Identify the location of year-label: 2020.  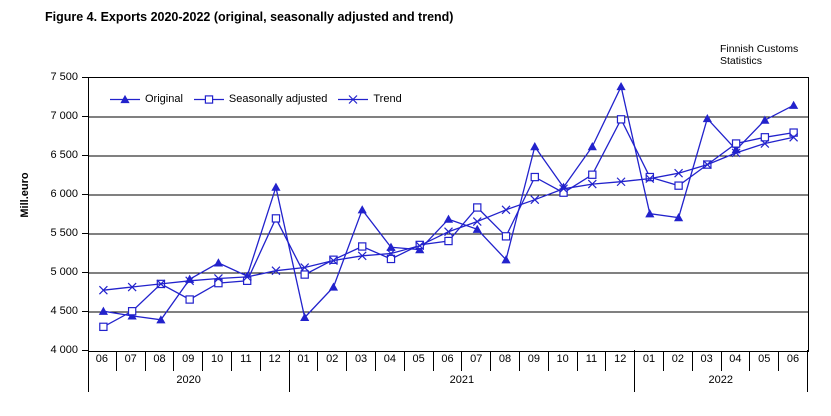
(188, 380).